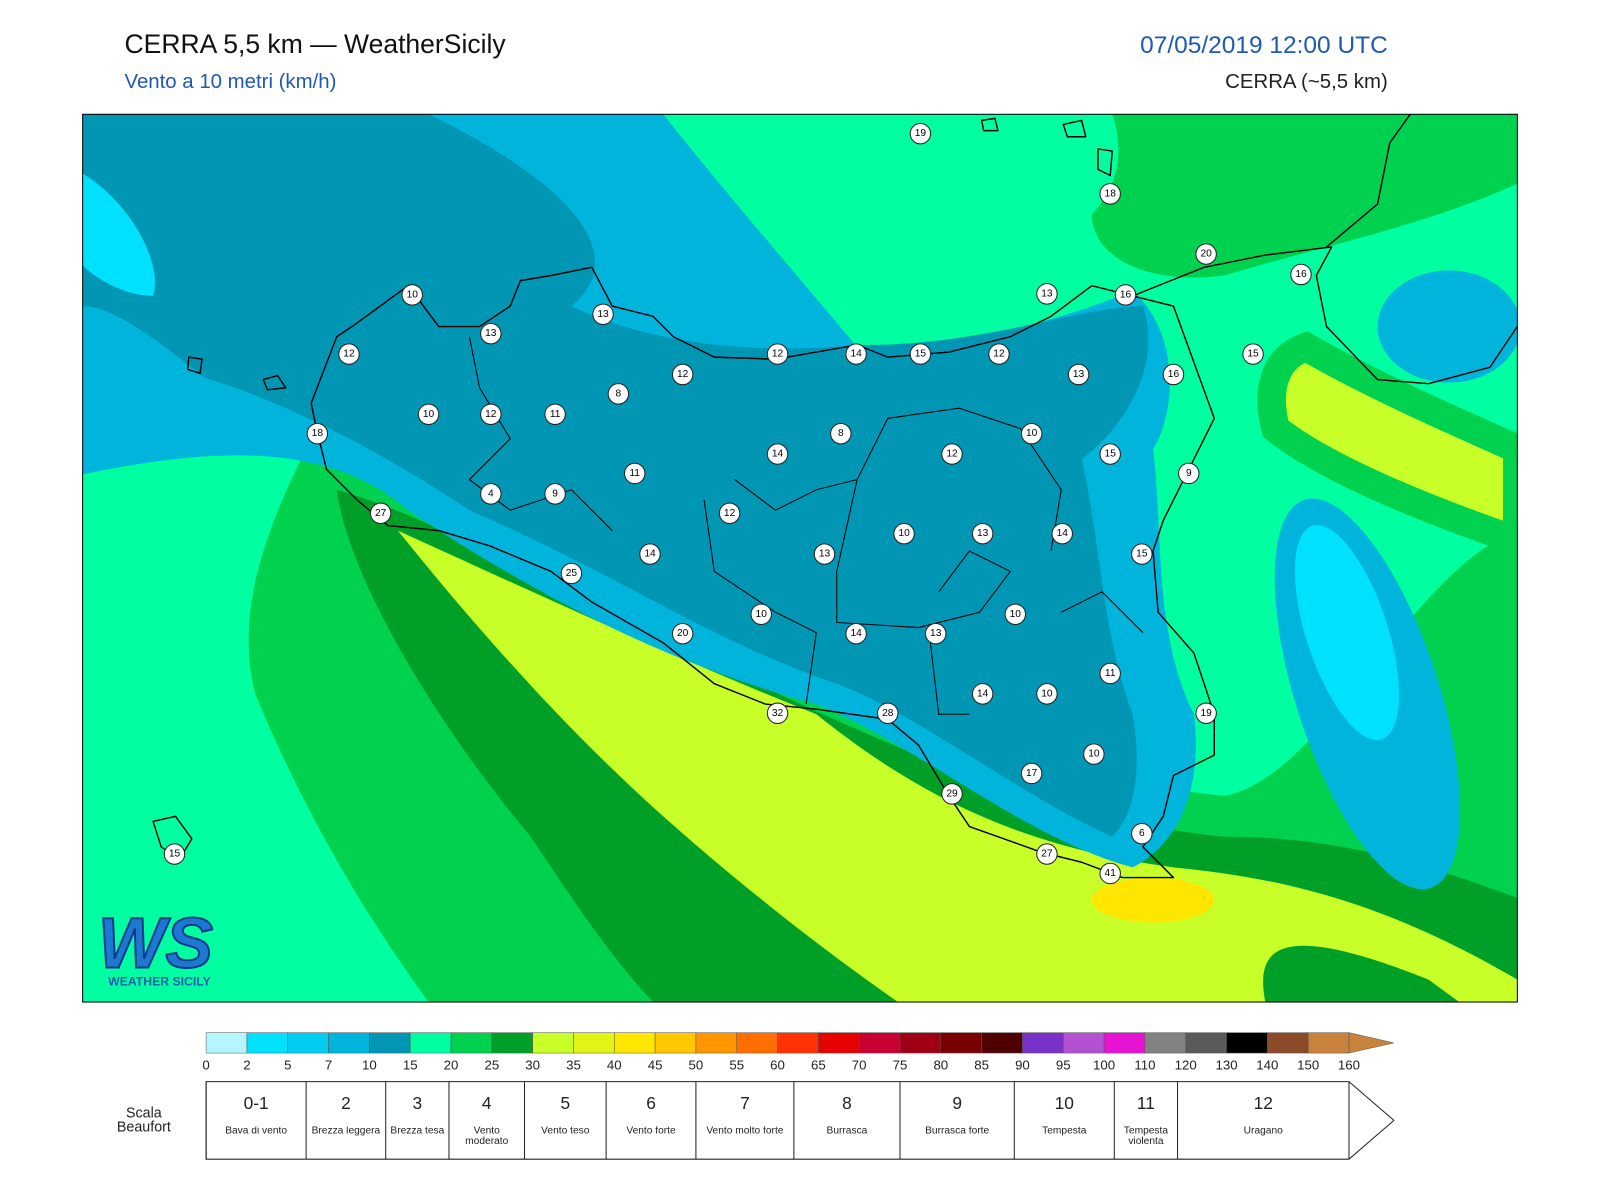 The image size is (1600, 1200). I want to click on beaufort-name-box: Tempesta violenta, so click(1146, 1137).